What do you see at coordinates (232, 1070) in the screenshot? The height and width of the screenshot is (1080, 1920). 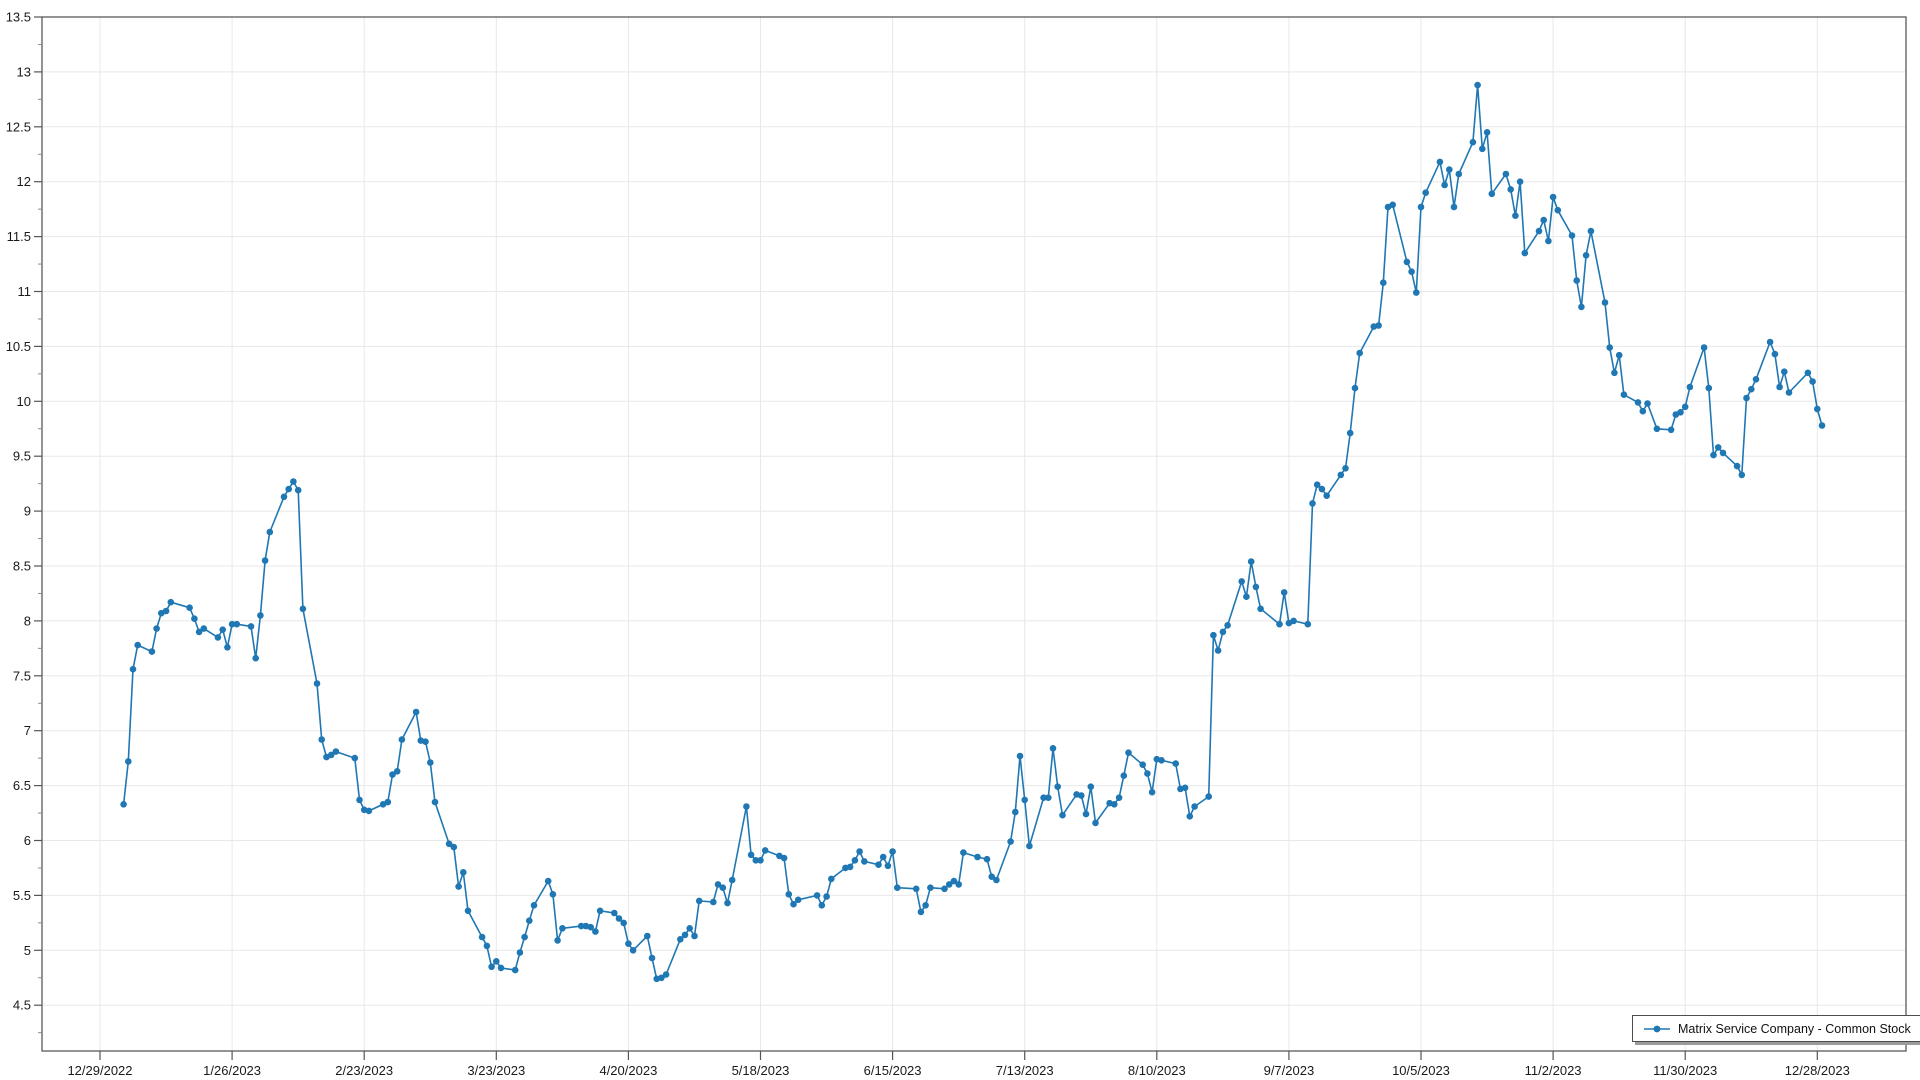 I see `x-tick-label: 1/26/2023` at bounding box center [232, 1070].